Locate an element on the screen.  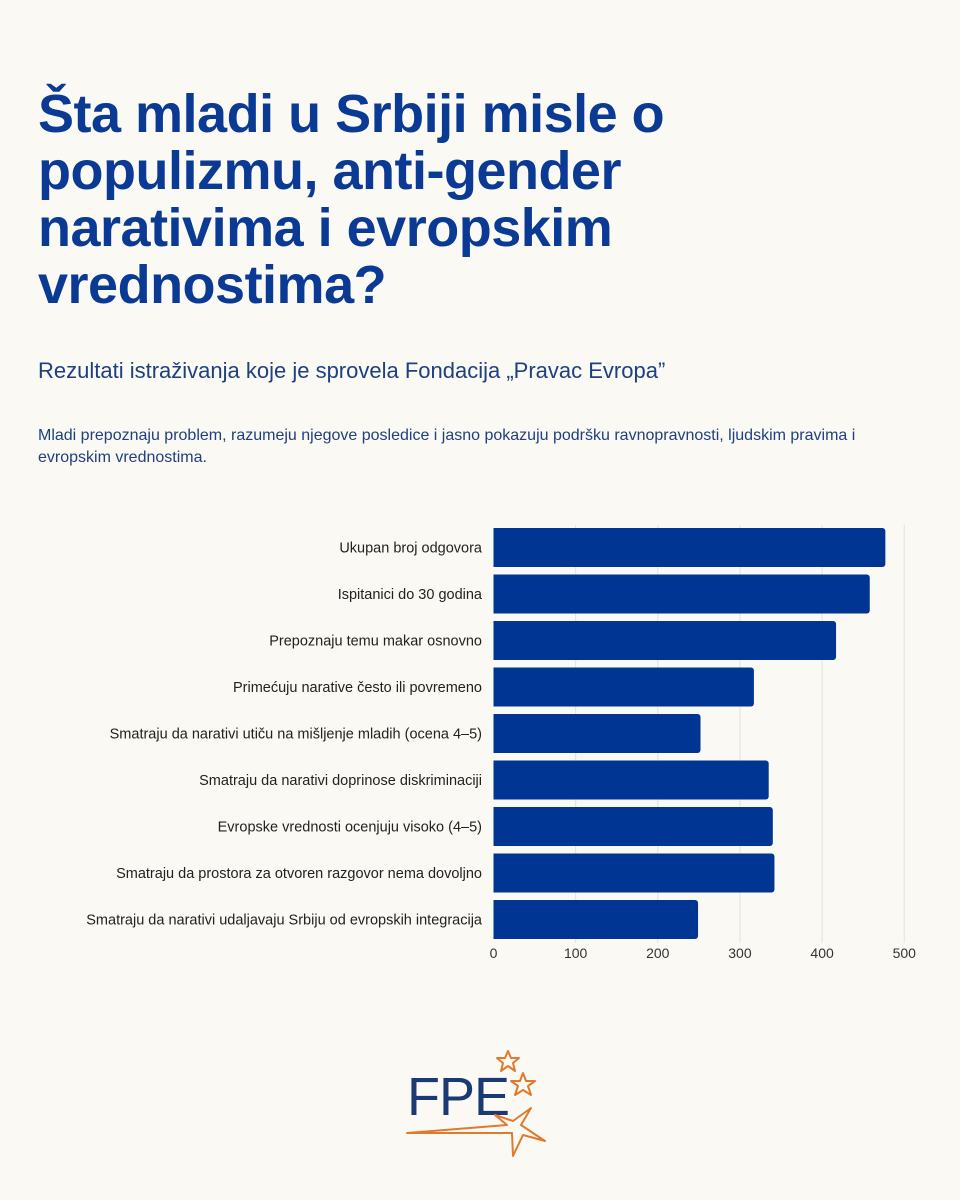
bars is located at coordinates (689, 733).